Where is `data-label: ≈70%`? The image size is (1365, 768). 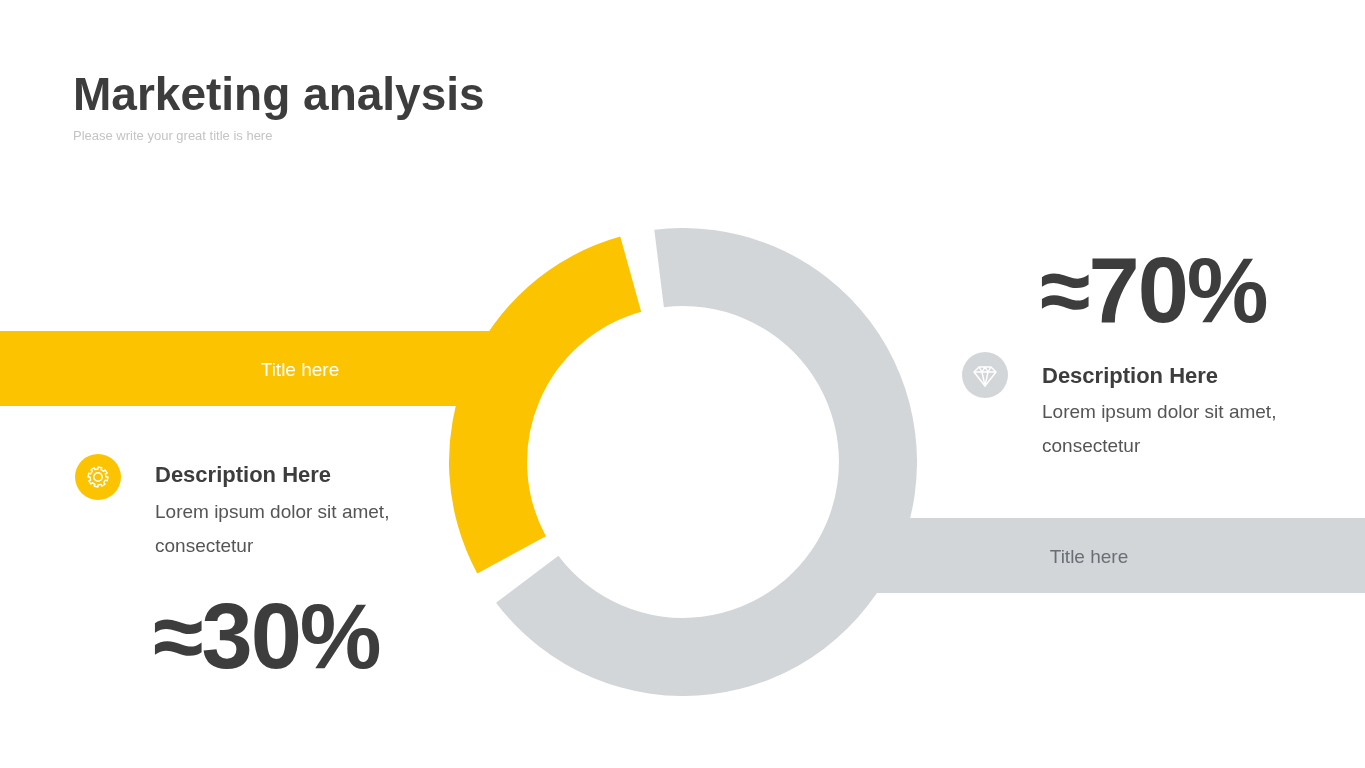
data-label: ≈70% is located at coordinates (1153, 290).